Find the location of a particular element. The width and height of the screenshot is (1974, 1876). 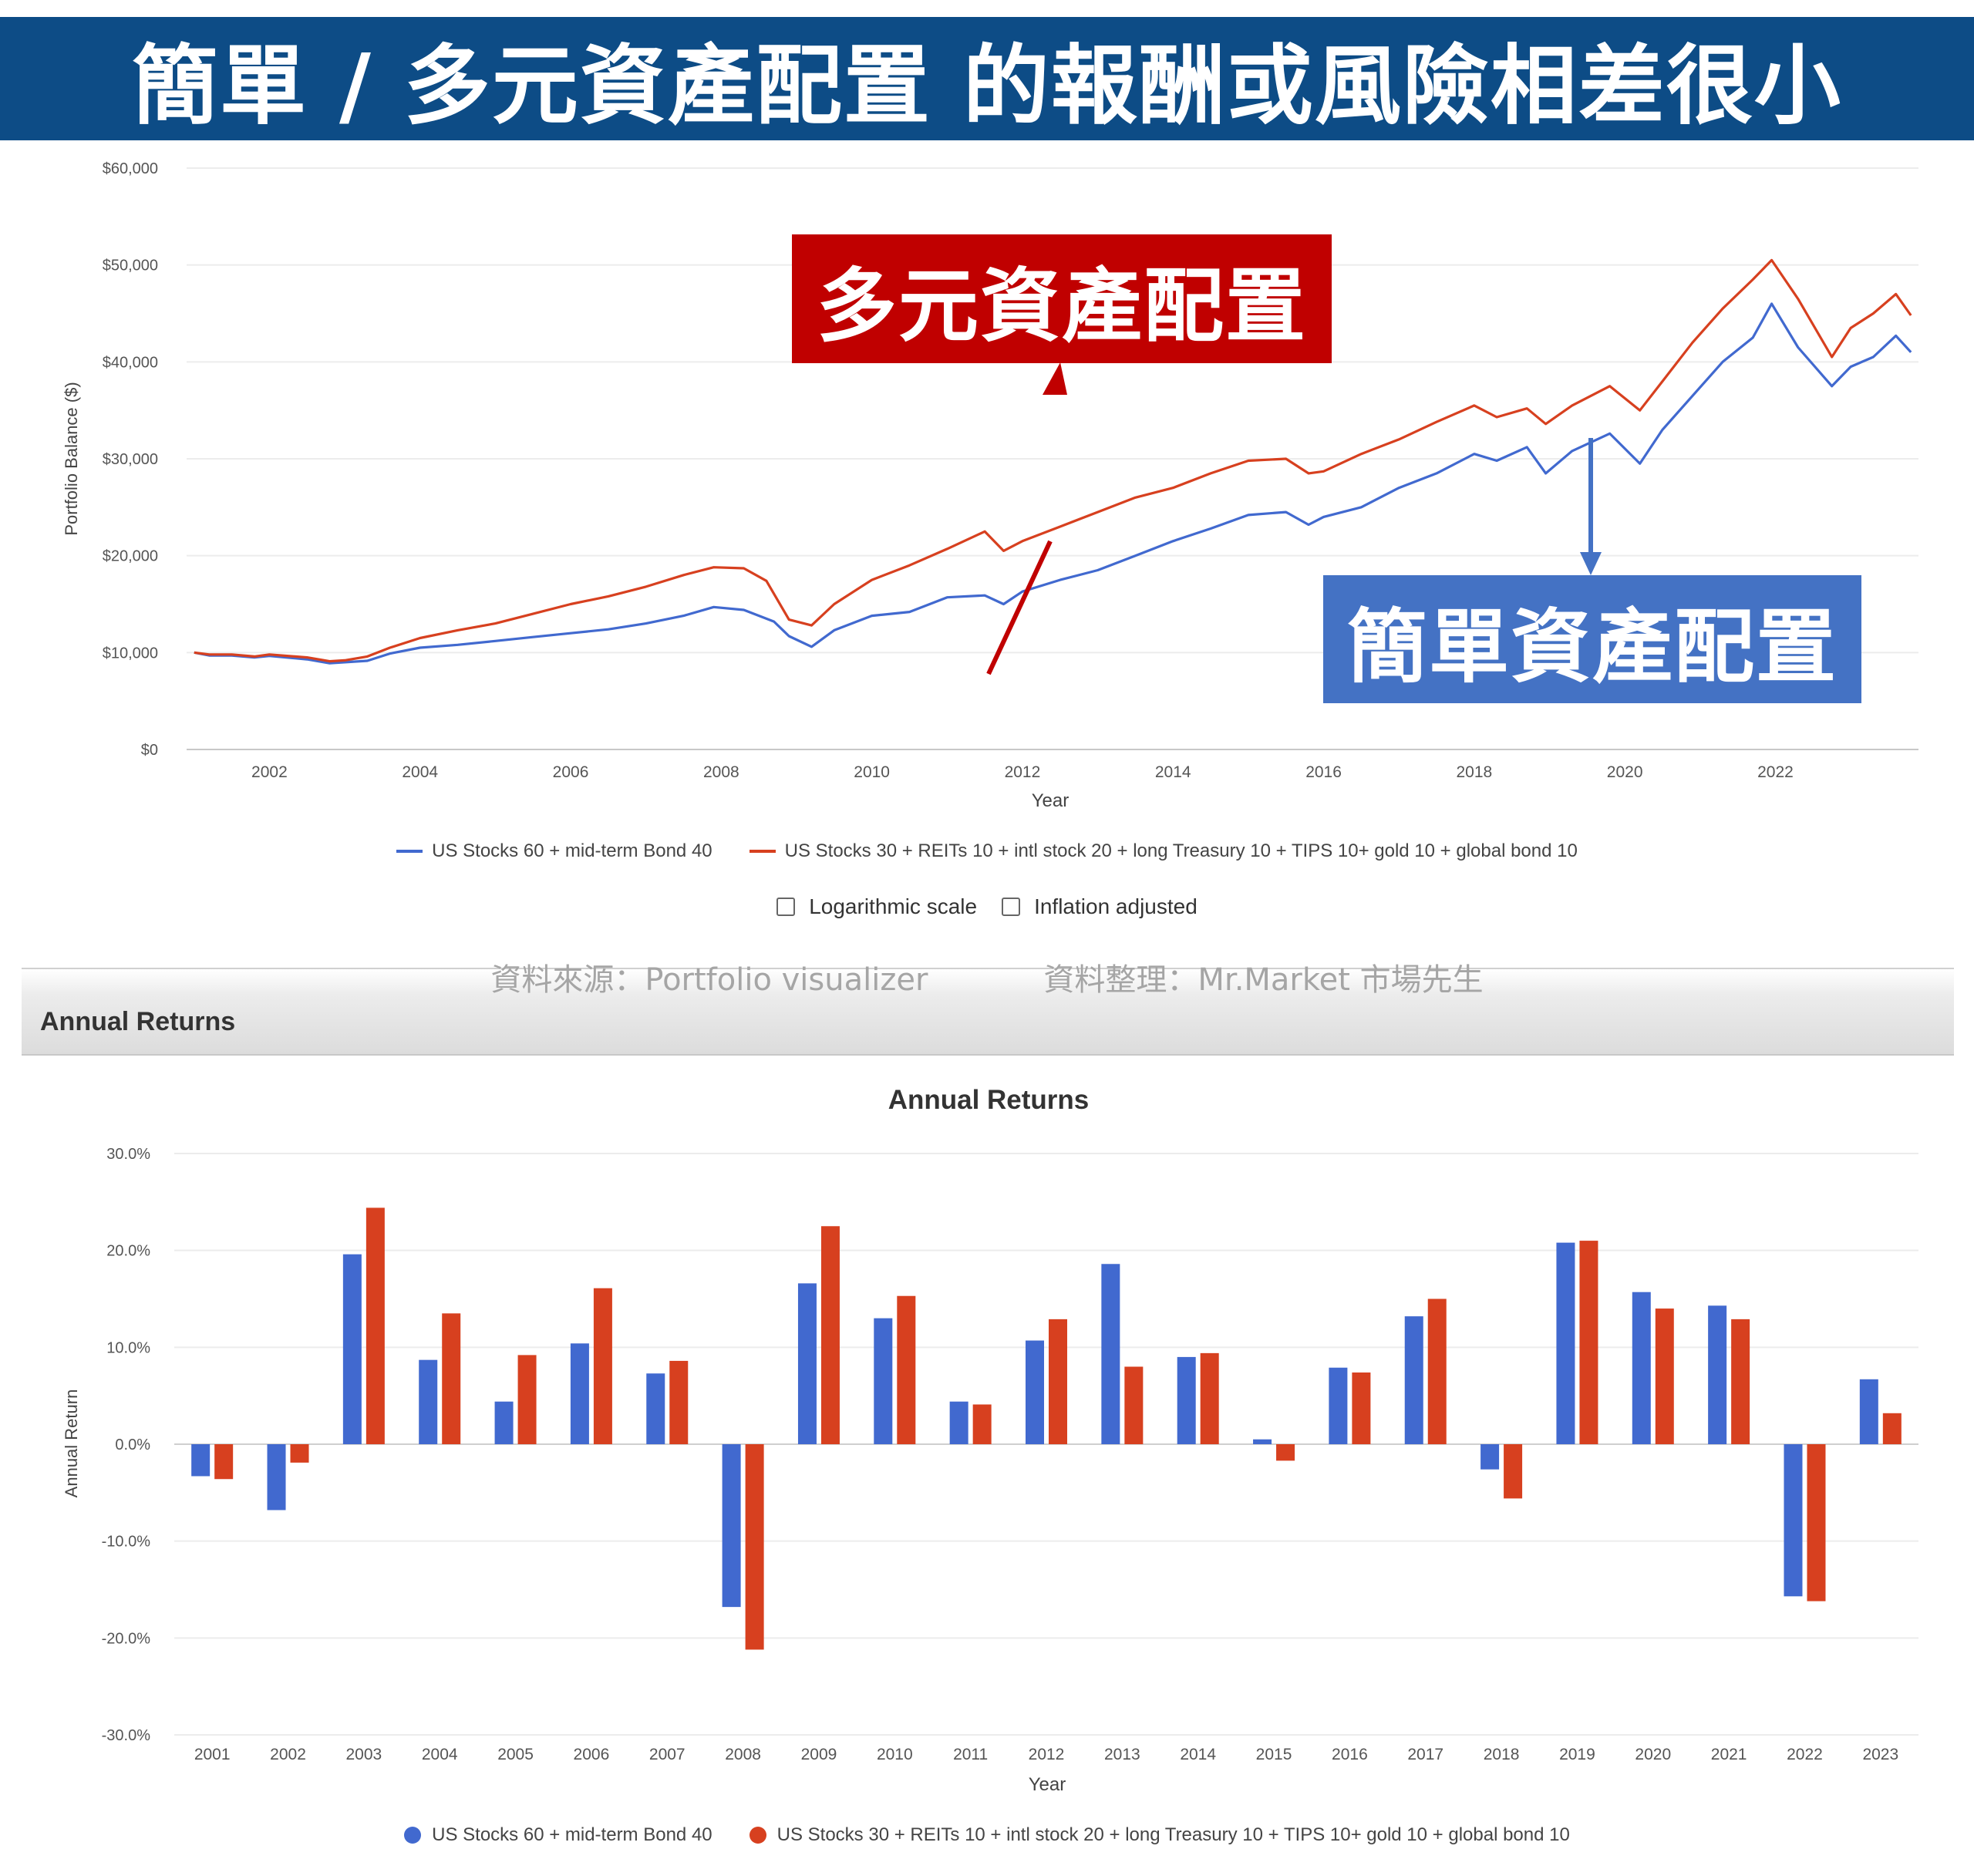

bottom-x-tick-label: 2014 is located at coordinates (1198, 1755).